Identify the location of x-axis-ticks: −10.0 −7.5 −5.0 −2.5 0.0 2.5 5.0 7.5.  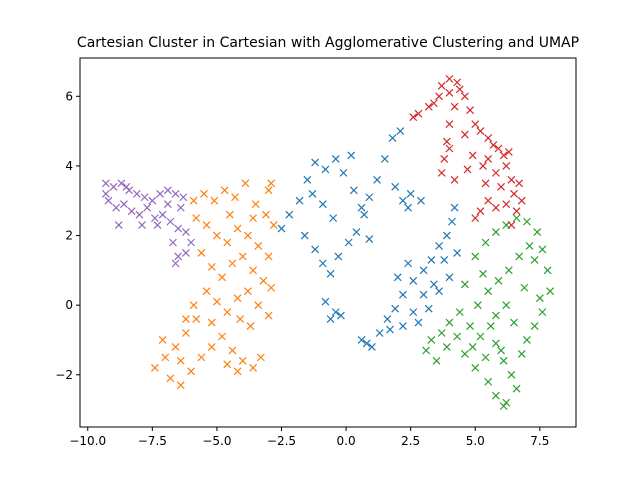
(309, 437).